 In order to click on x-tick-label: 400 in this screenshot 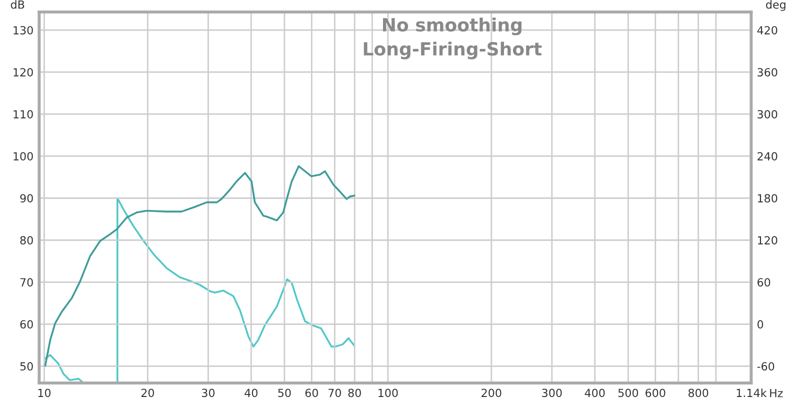, I will do `click(594, 393)`.